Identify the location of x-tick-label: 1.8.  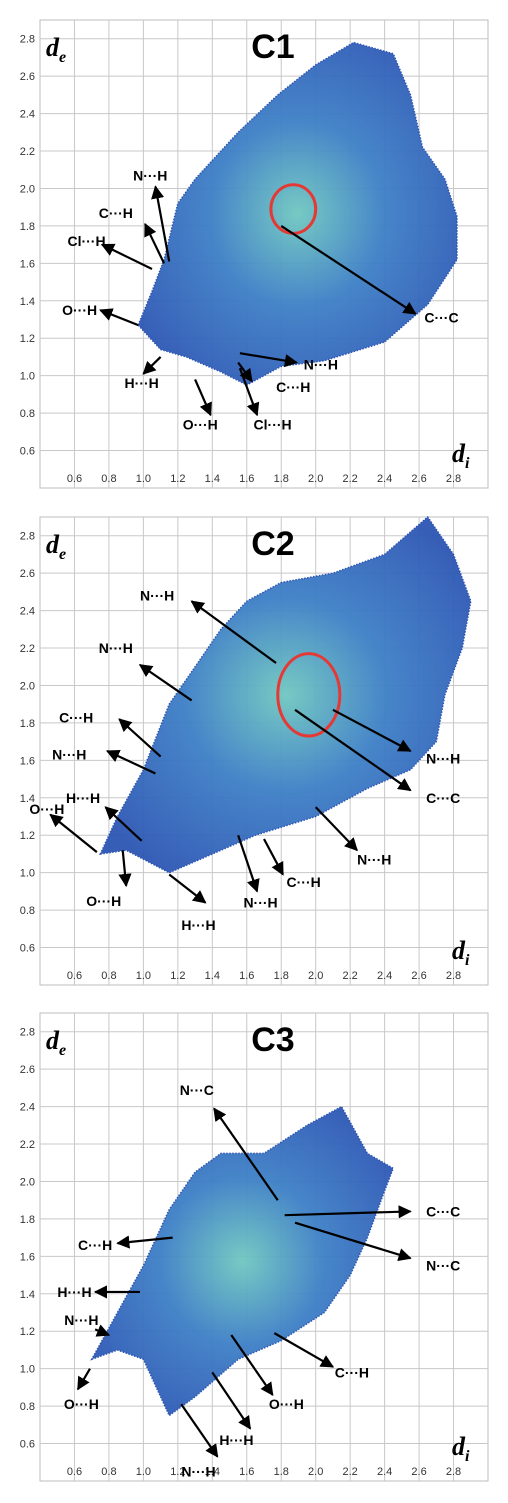
(281, 1472).